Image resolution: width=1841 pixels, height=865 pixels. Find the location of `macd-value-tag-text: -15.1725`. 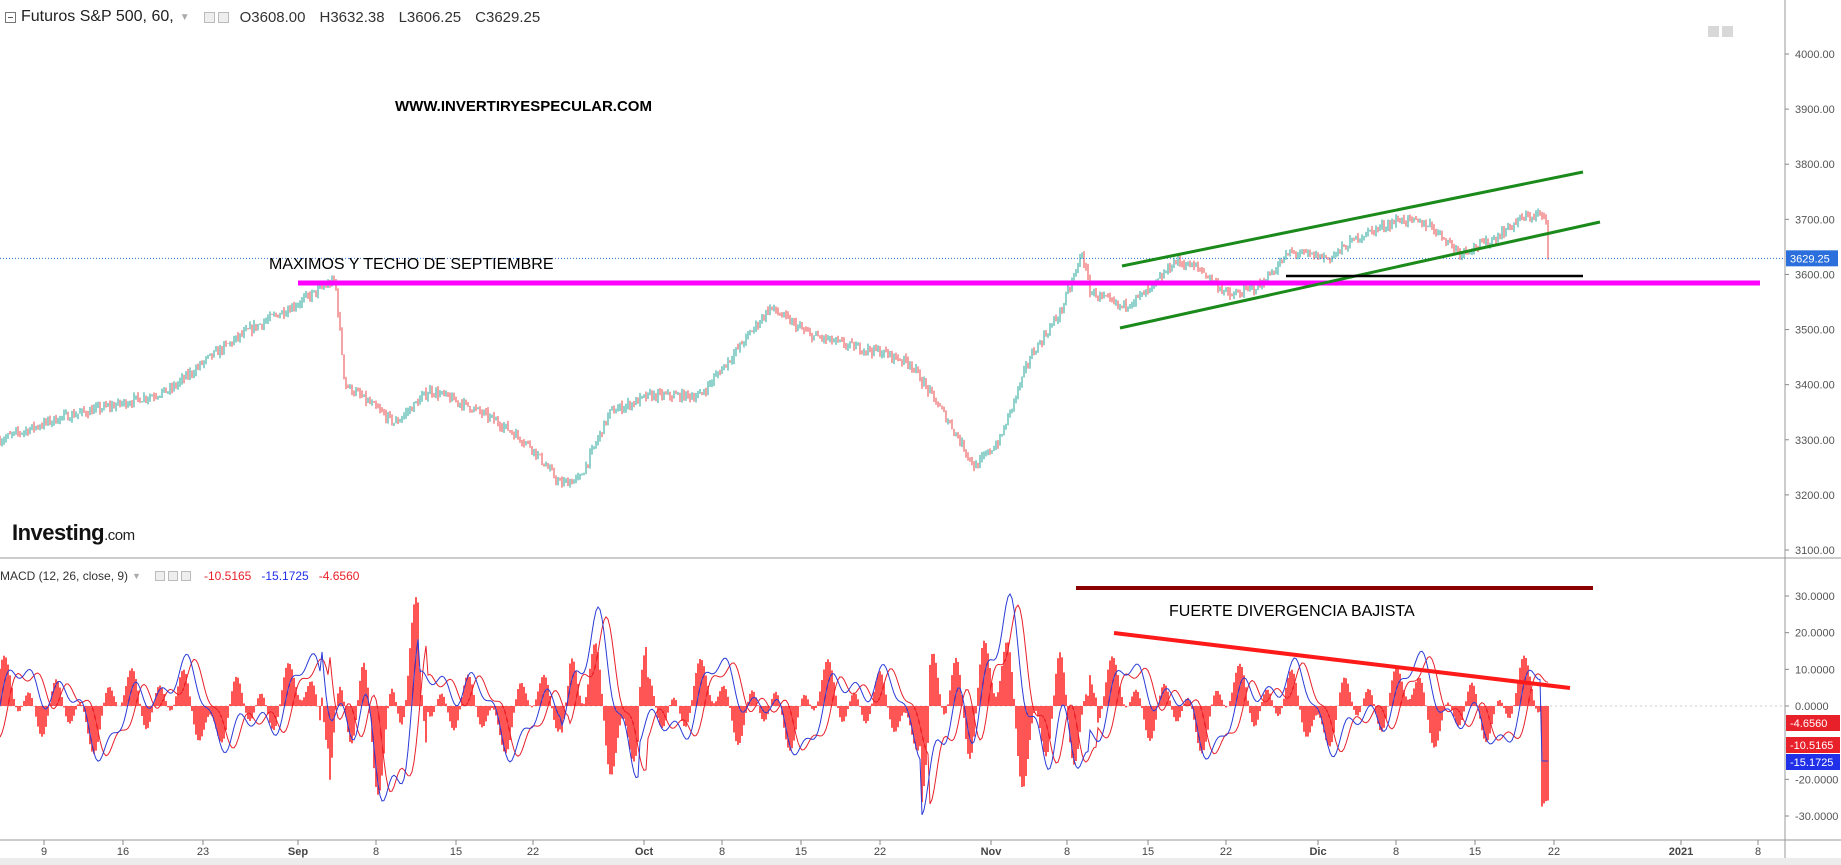

macd-value-tag-text: -15.1725 is located at coordinates (1811, 763).